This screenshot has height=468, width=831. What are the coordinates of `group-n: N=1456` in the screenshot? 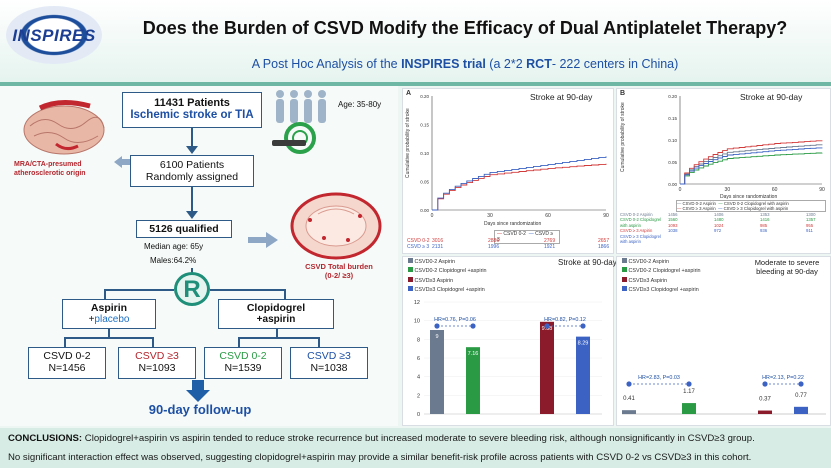 It's located at (67, 368).